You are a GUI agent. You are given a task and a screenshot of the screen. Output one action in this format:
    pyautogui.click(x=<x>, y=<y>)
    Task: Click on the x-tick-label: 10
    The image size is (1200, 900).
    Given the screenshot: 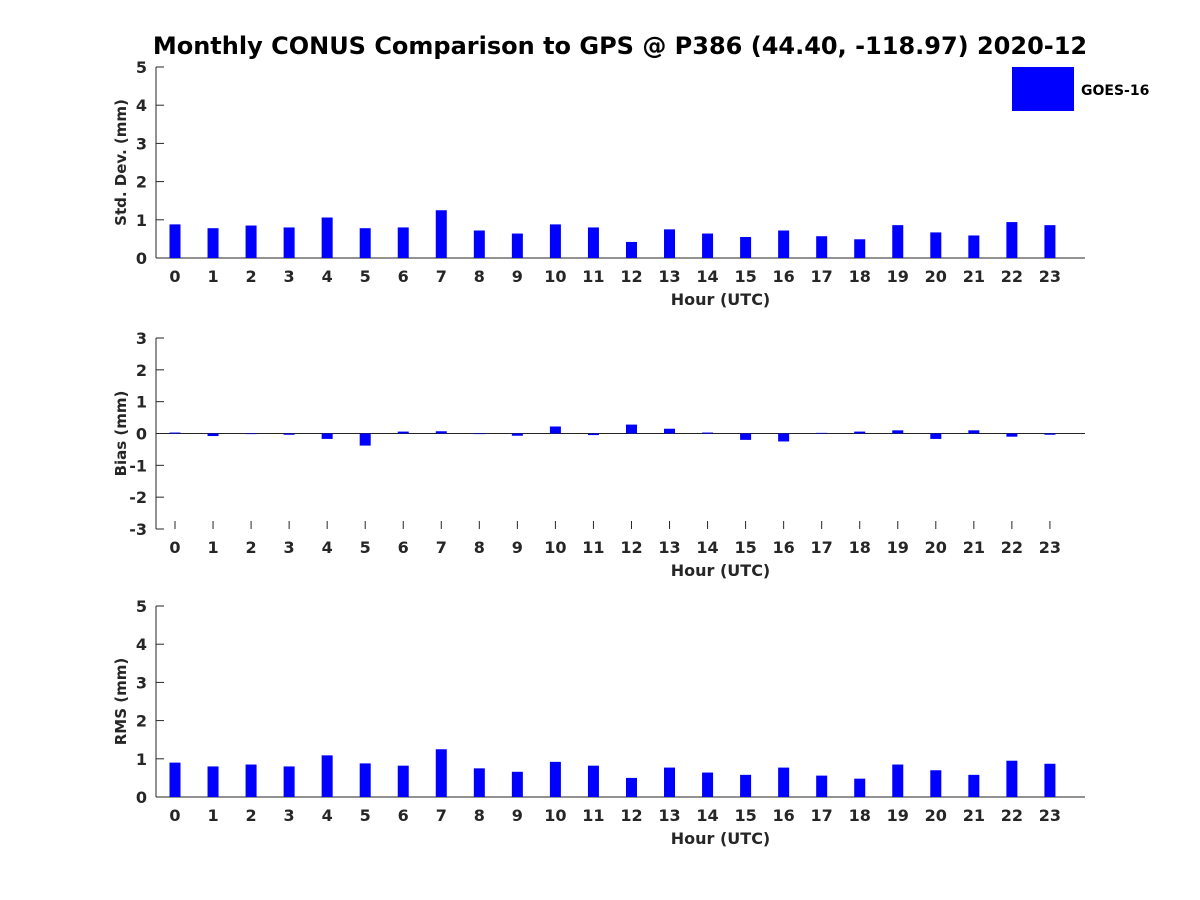 What is the action you would take?
    pyautogui.click(x=555, y=815)
    